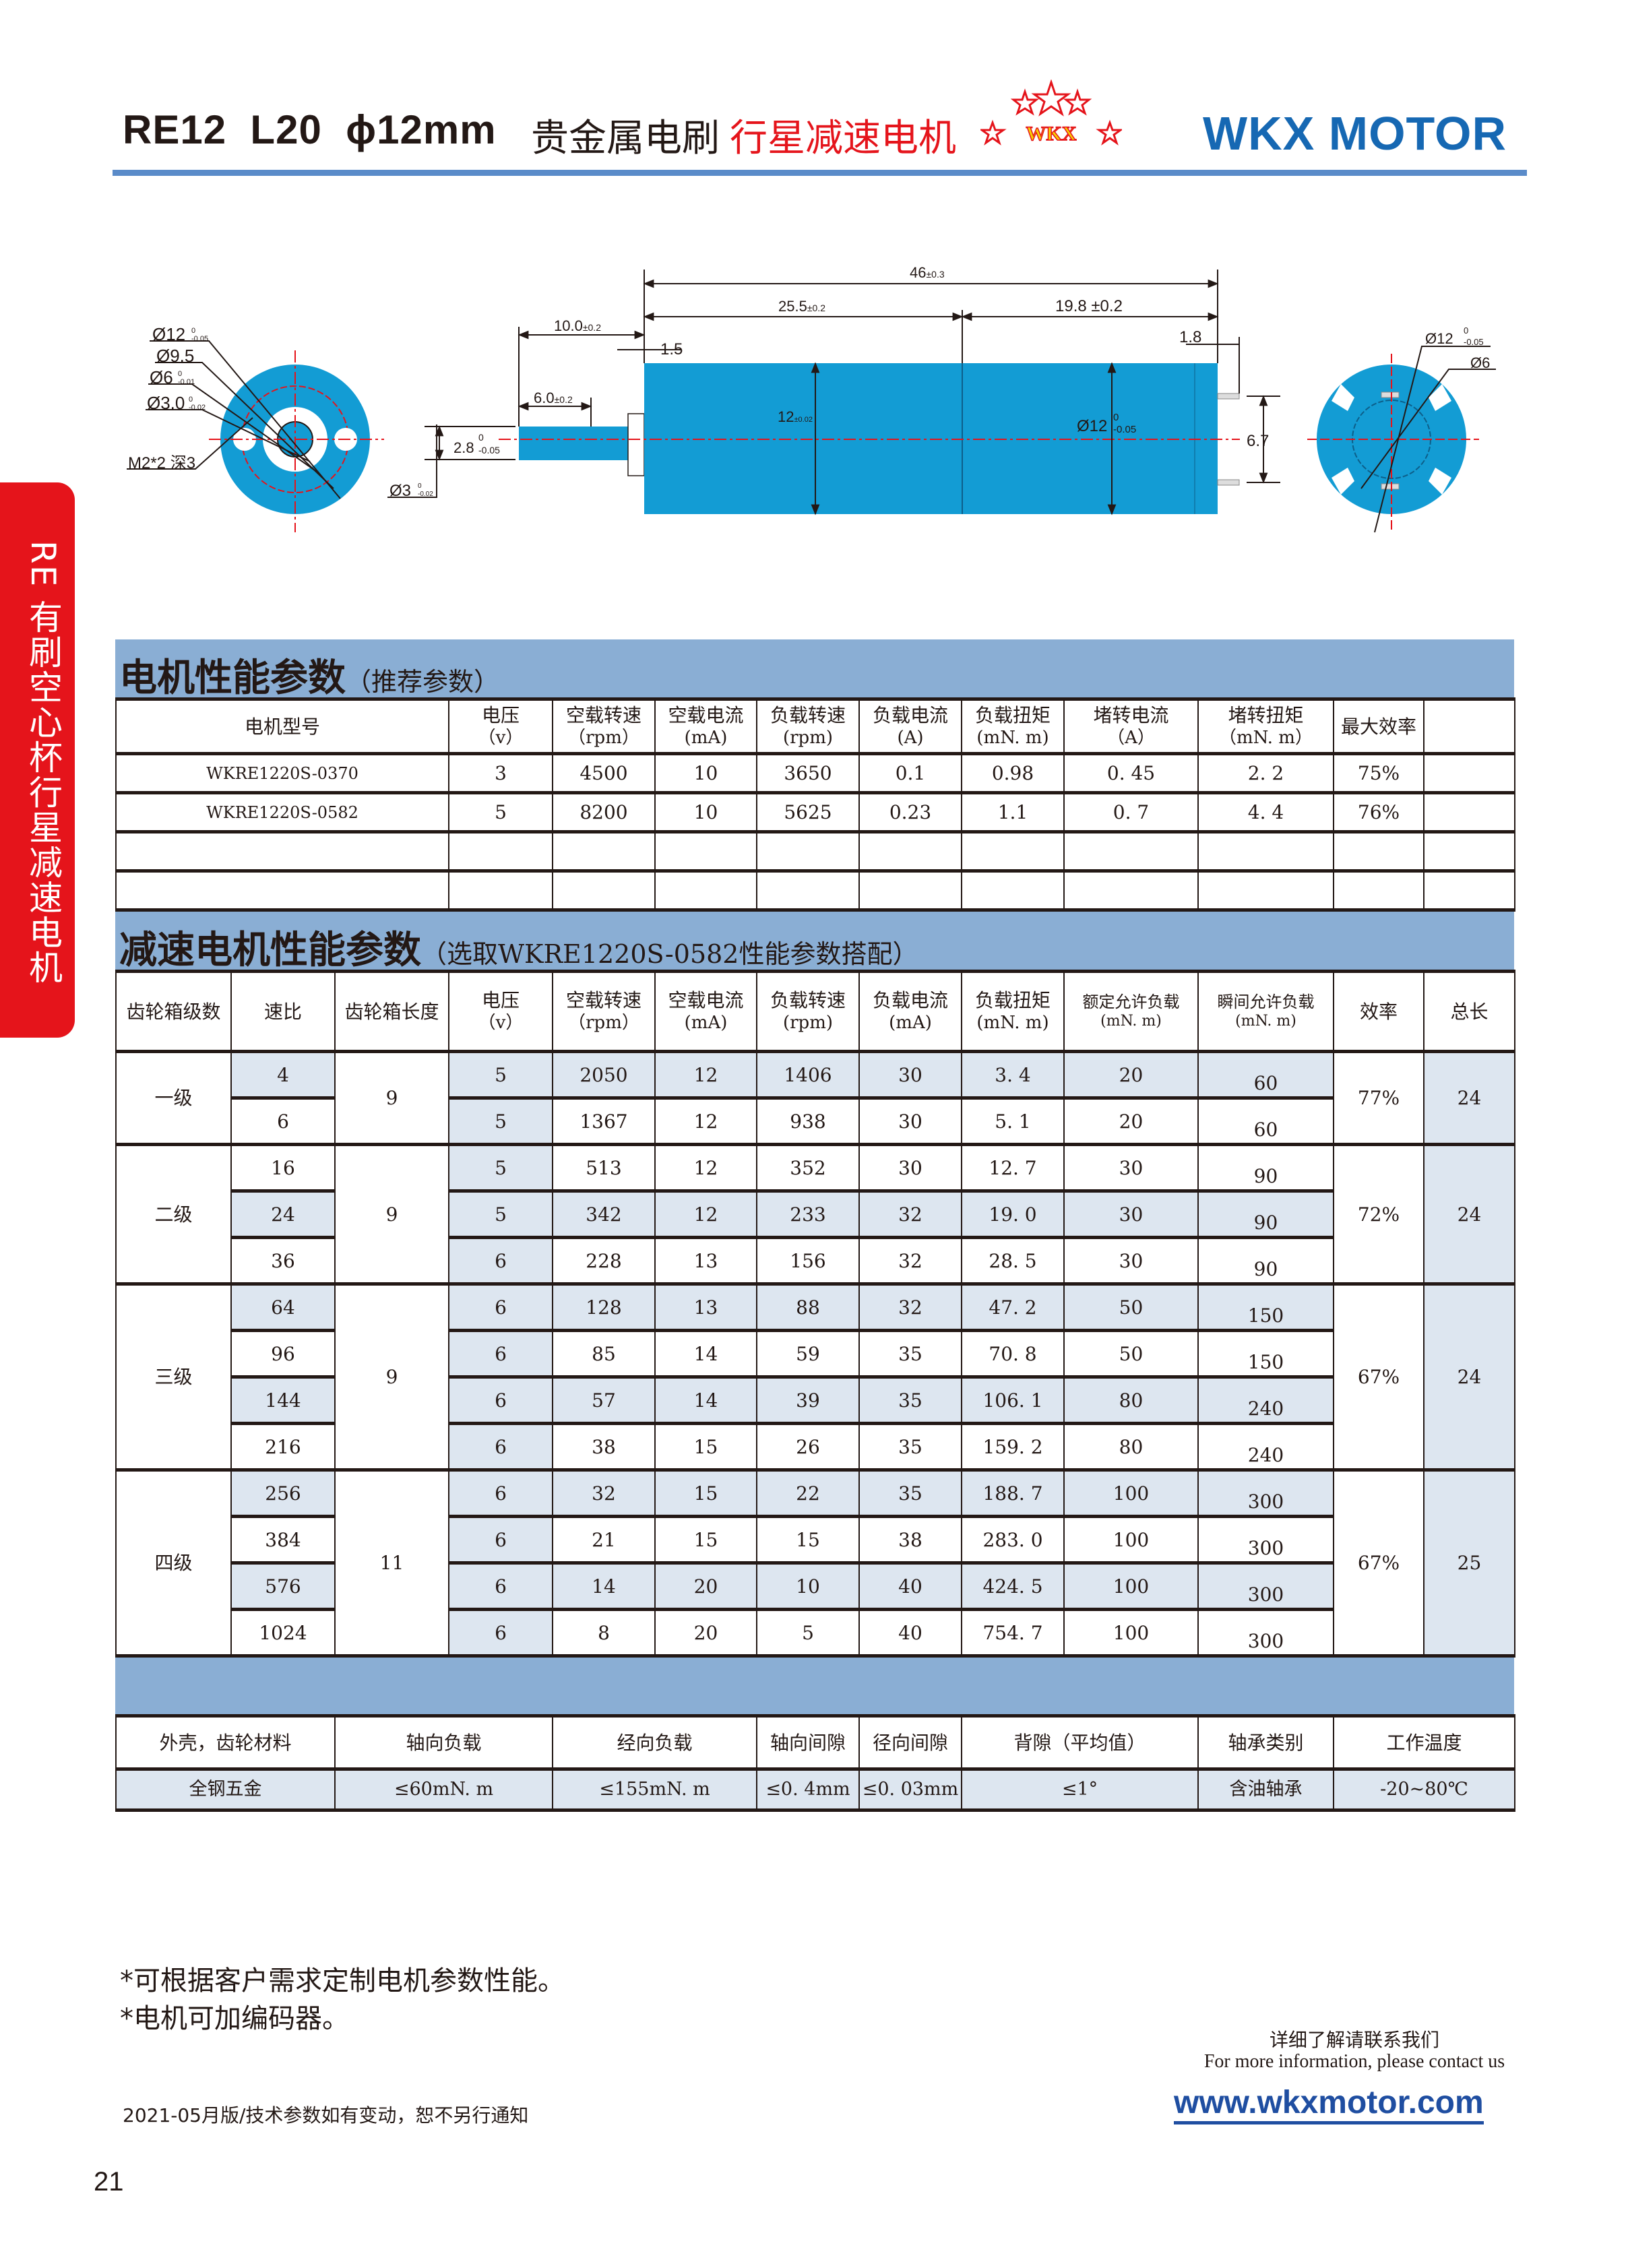  What do you see at coordinates (604, 773) in the screenshot?
I see `table-cell: 4500` at bounding box center [604, 773].